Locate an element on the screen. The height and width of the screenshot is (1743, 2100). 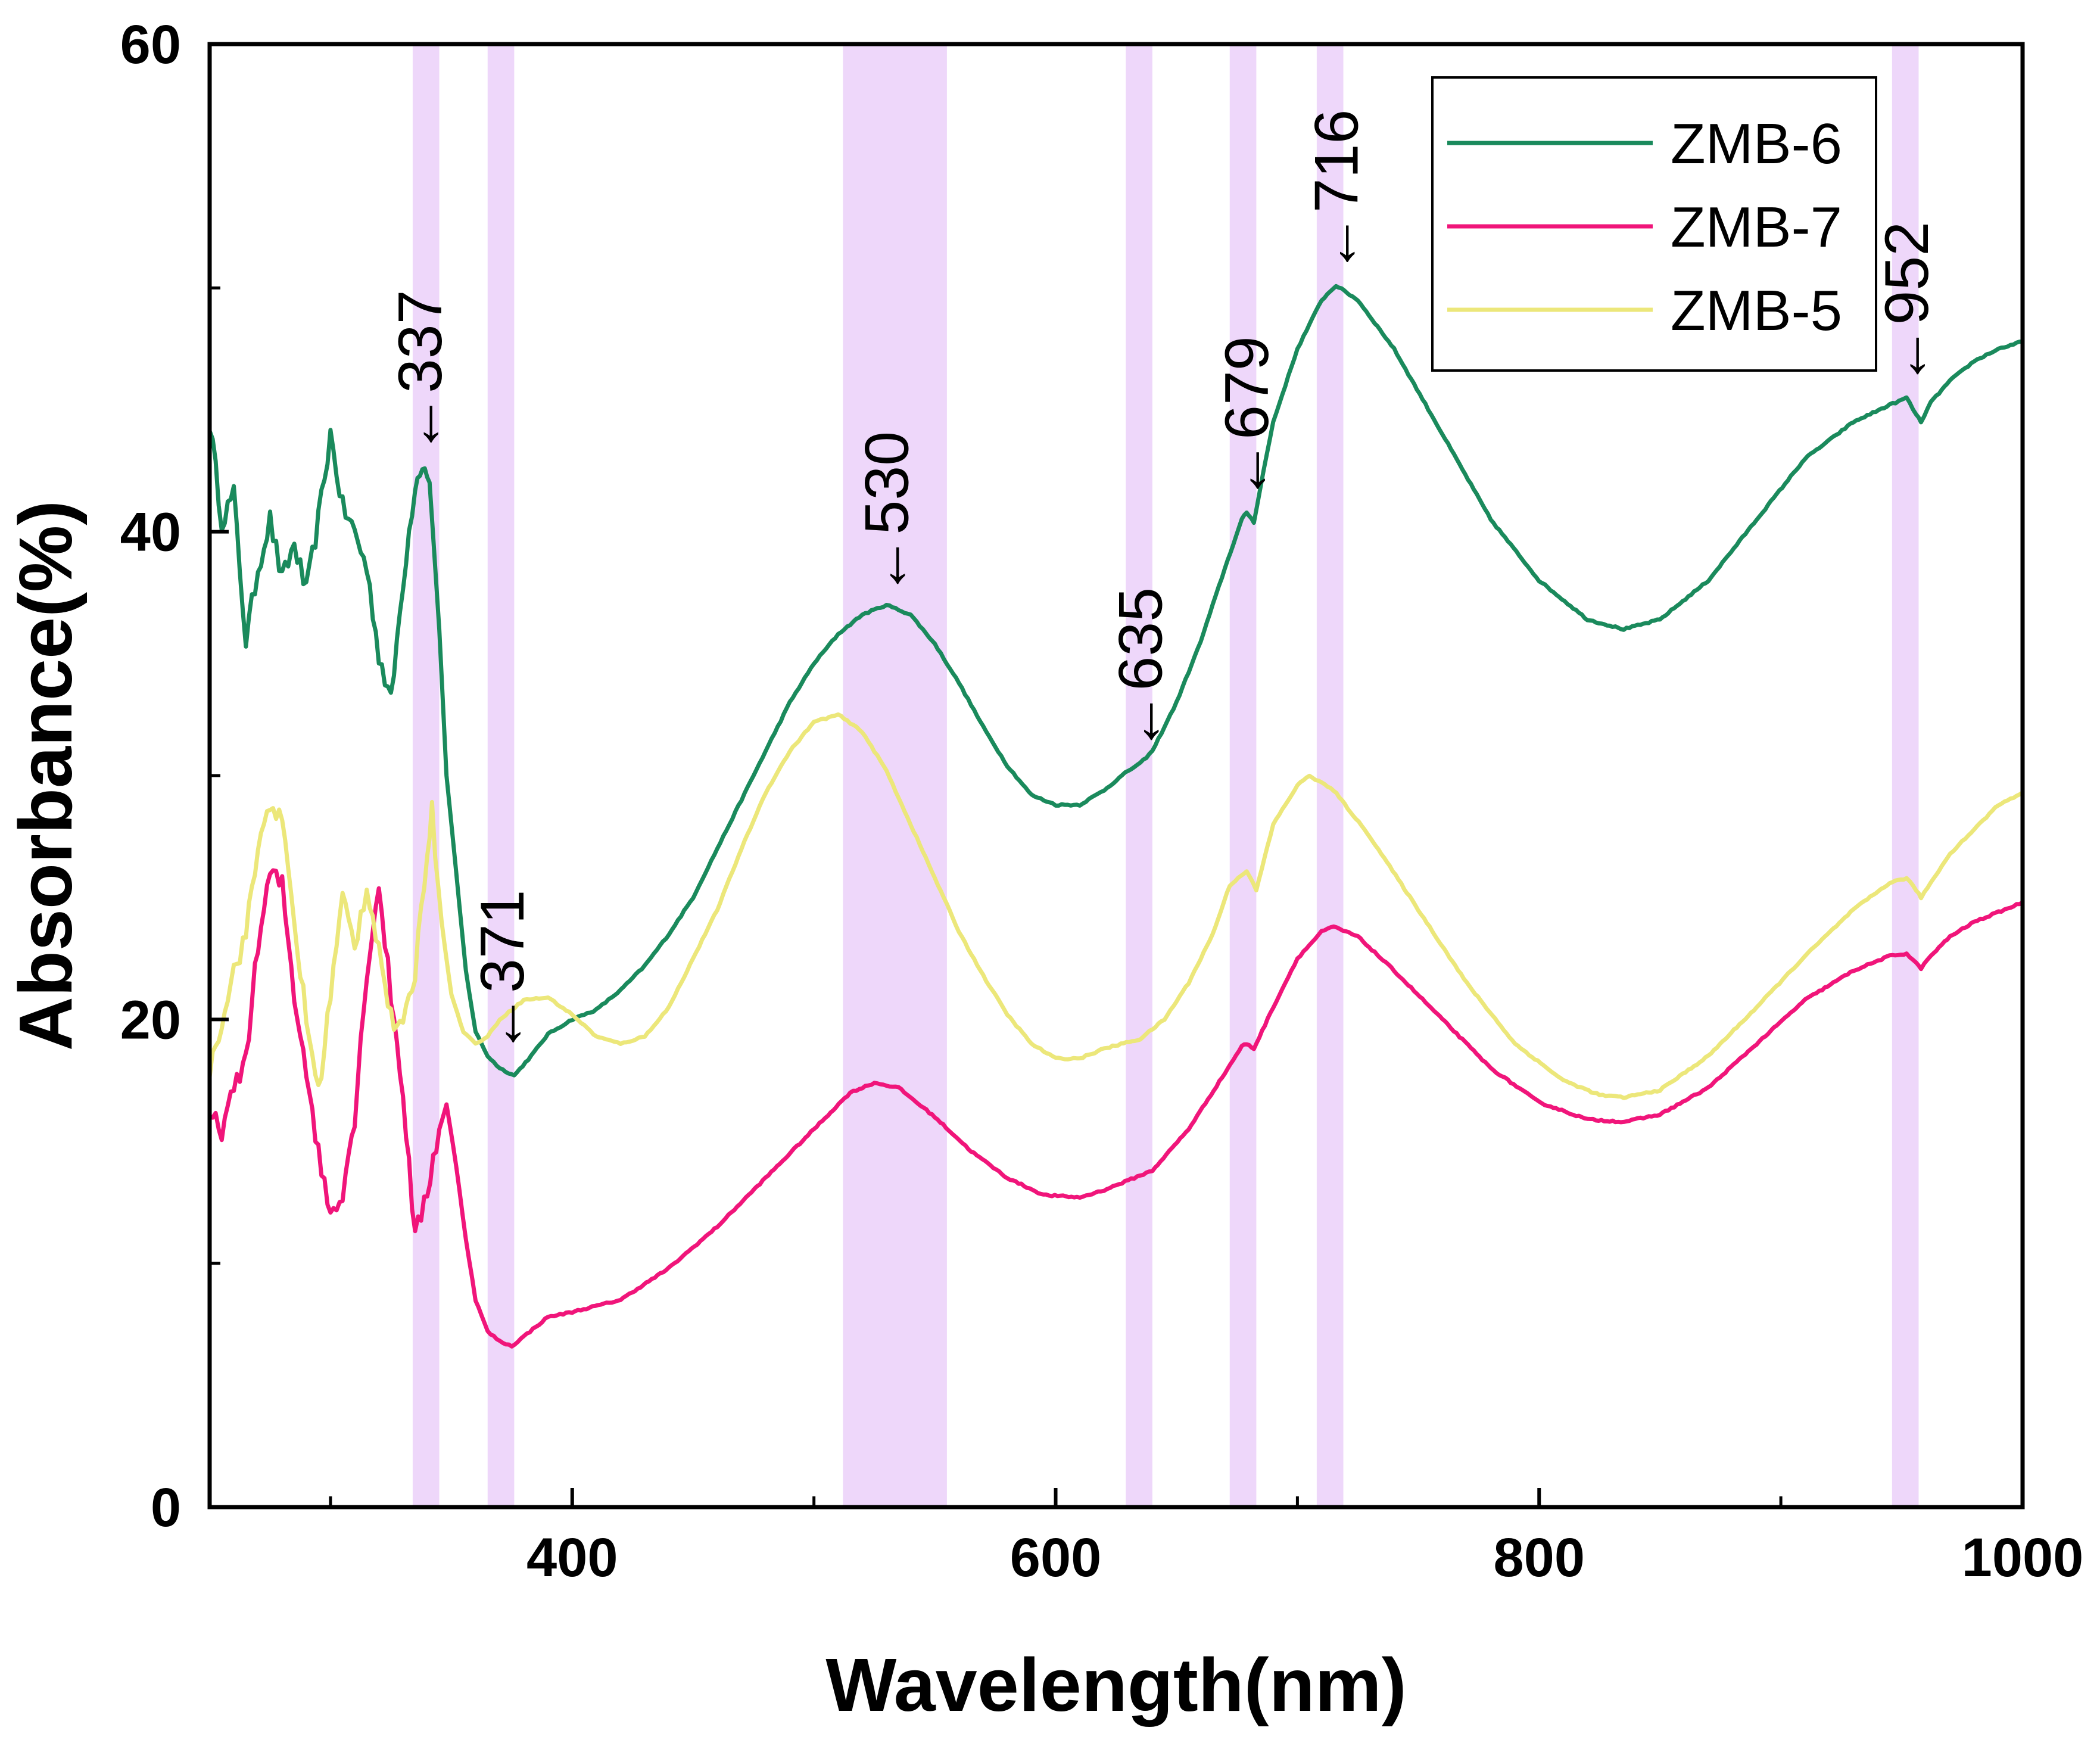
y-axis-title: Absorbance(%) is located at coordinates (46, 775).